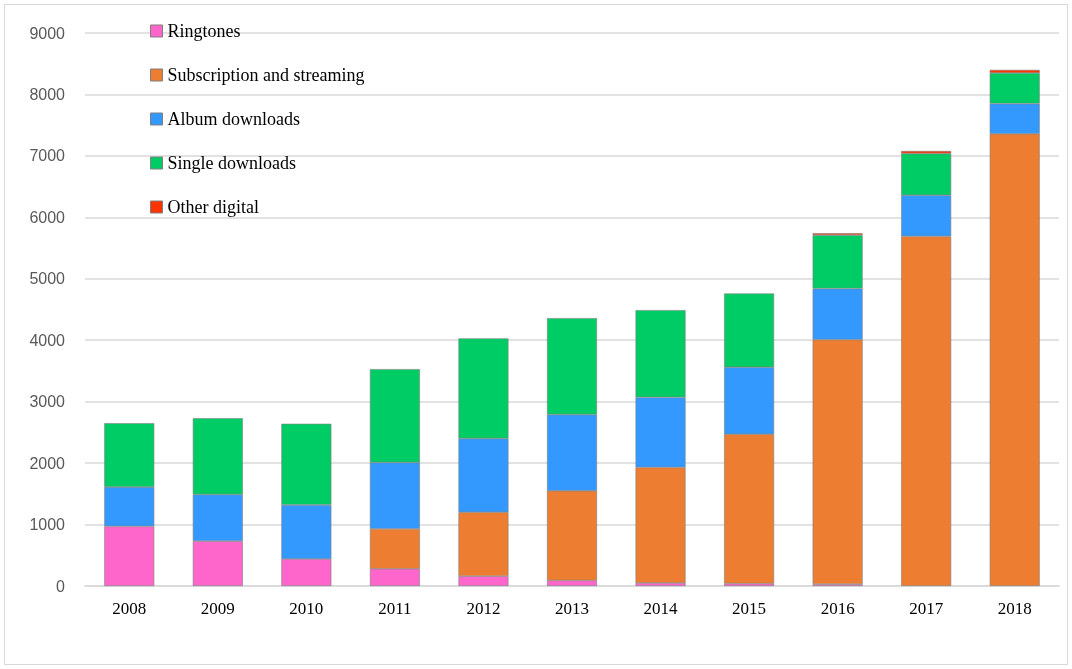 This screenshot has height=669, width=1072. Describe the element at coordinates (61, 586) in the screenshot. I see `y-tick-label: 0` at that location.